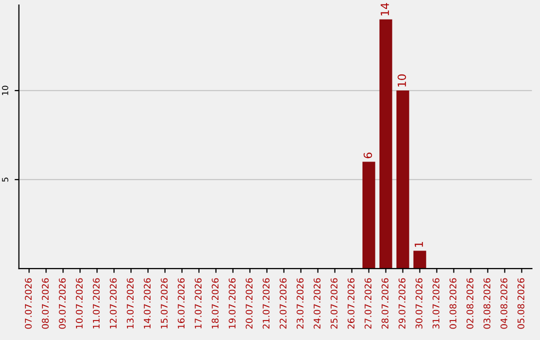 This screenshot has width=540, height=340. What do you see at coordinates (96, 303) in the screenshot?
I see `x-tick-label: 11.07.2026` at bounding box center [96, 303].